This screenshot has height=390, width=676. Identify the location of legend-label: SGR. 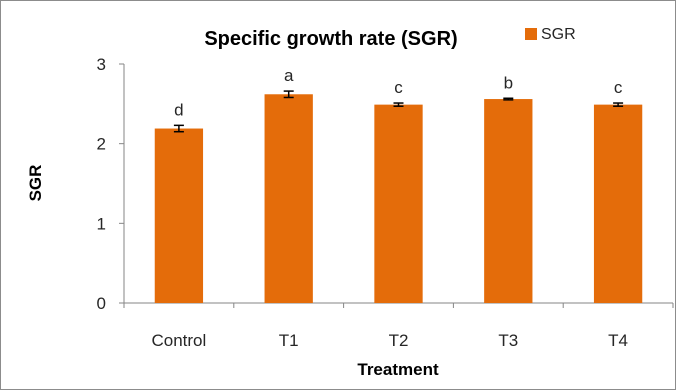
(558, 34).